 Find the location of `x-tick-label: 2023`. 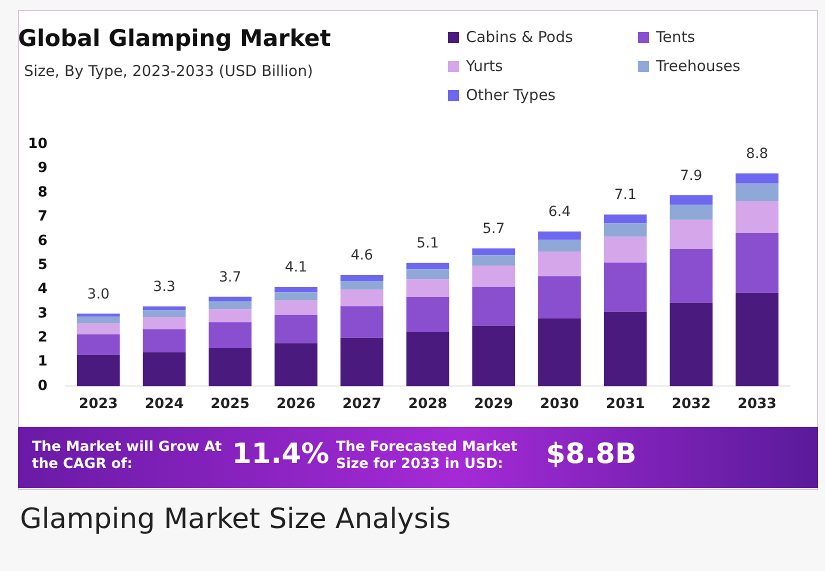

x-tick-label: 2023 is located at coordinates (98, 404).